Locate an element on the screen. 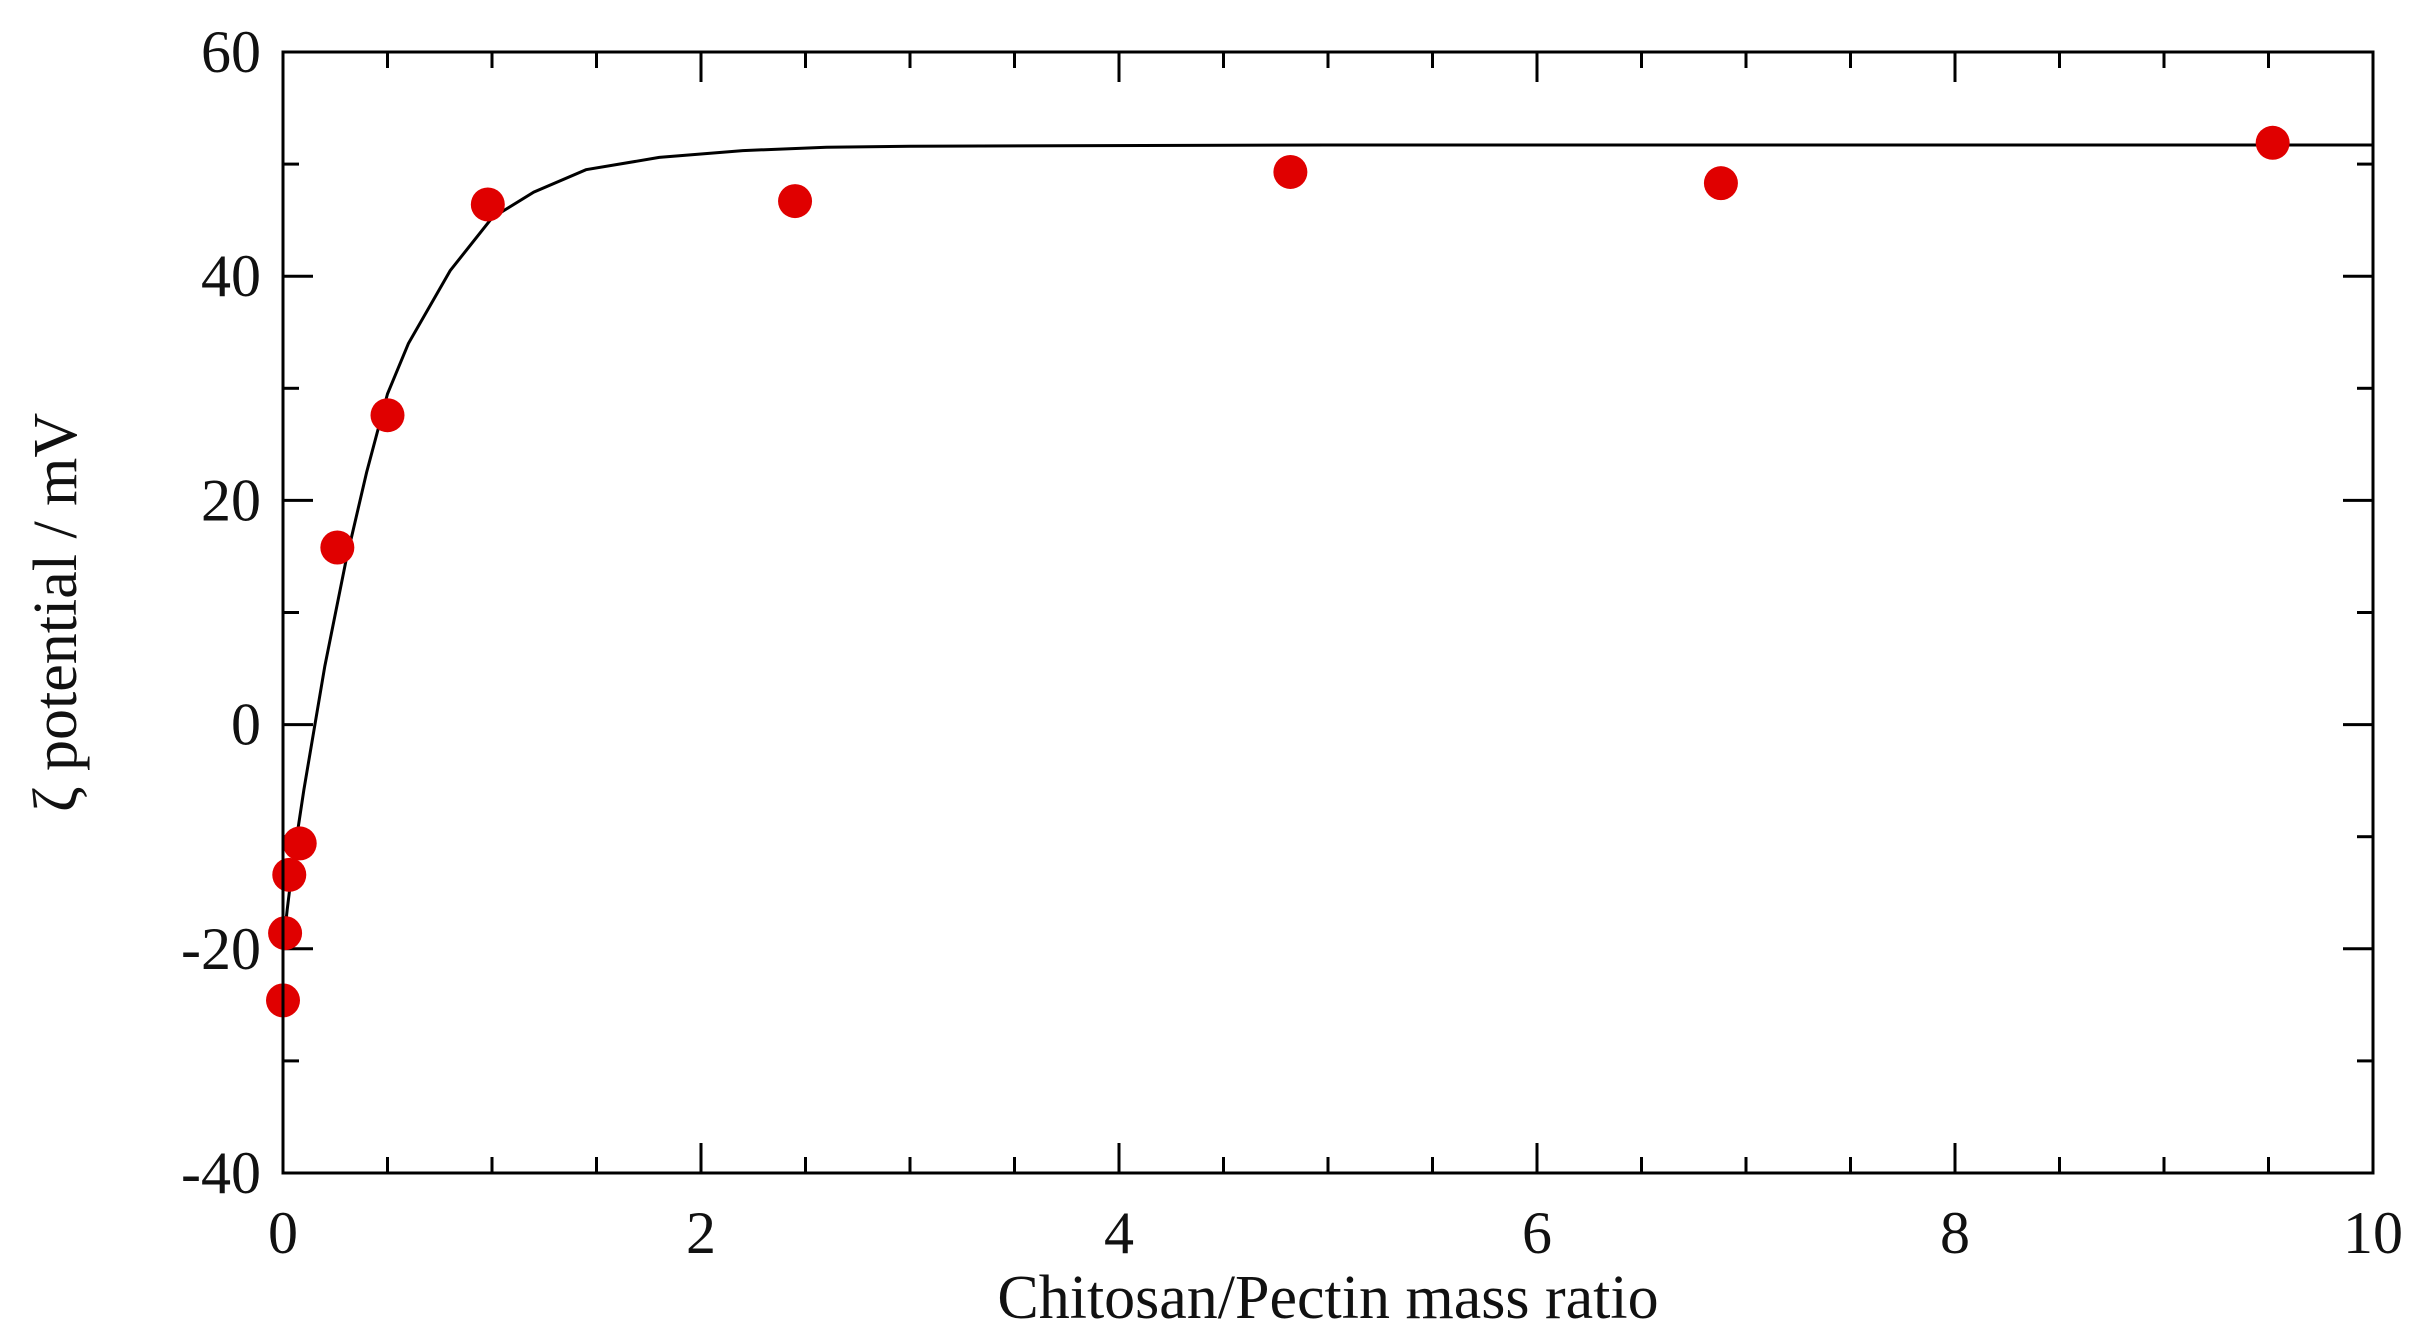 This screenshot has width=2420, height=1342. y-tick-label: 60 is located at coordinates (231, 52).